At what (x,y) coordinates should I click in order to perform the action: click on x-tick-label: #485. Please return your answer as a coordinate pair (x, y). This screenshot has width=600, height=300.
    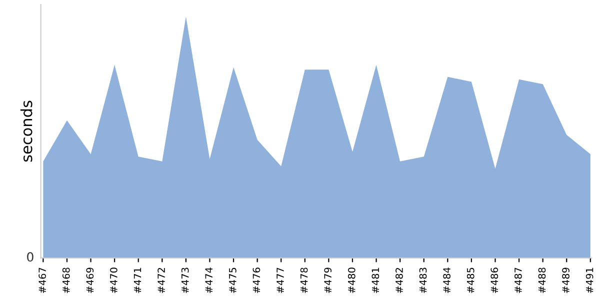
    Looking at the image, I should click on (470, 280).